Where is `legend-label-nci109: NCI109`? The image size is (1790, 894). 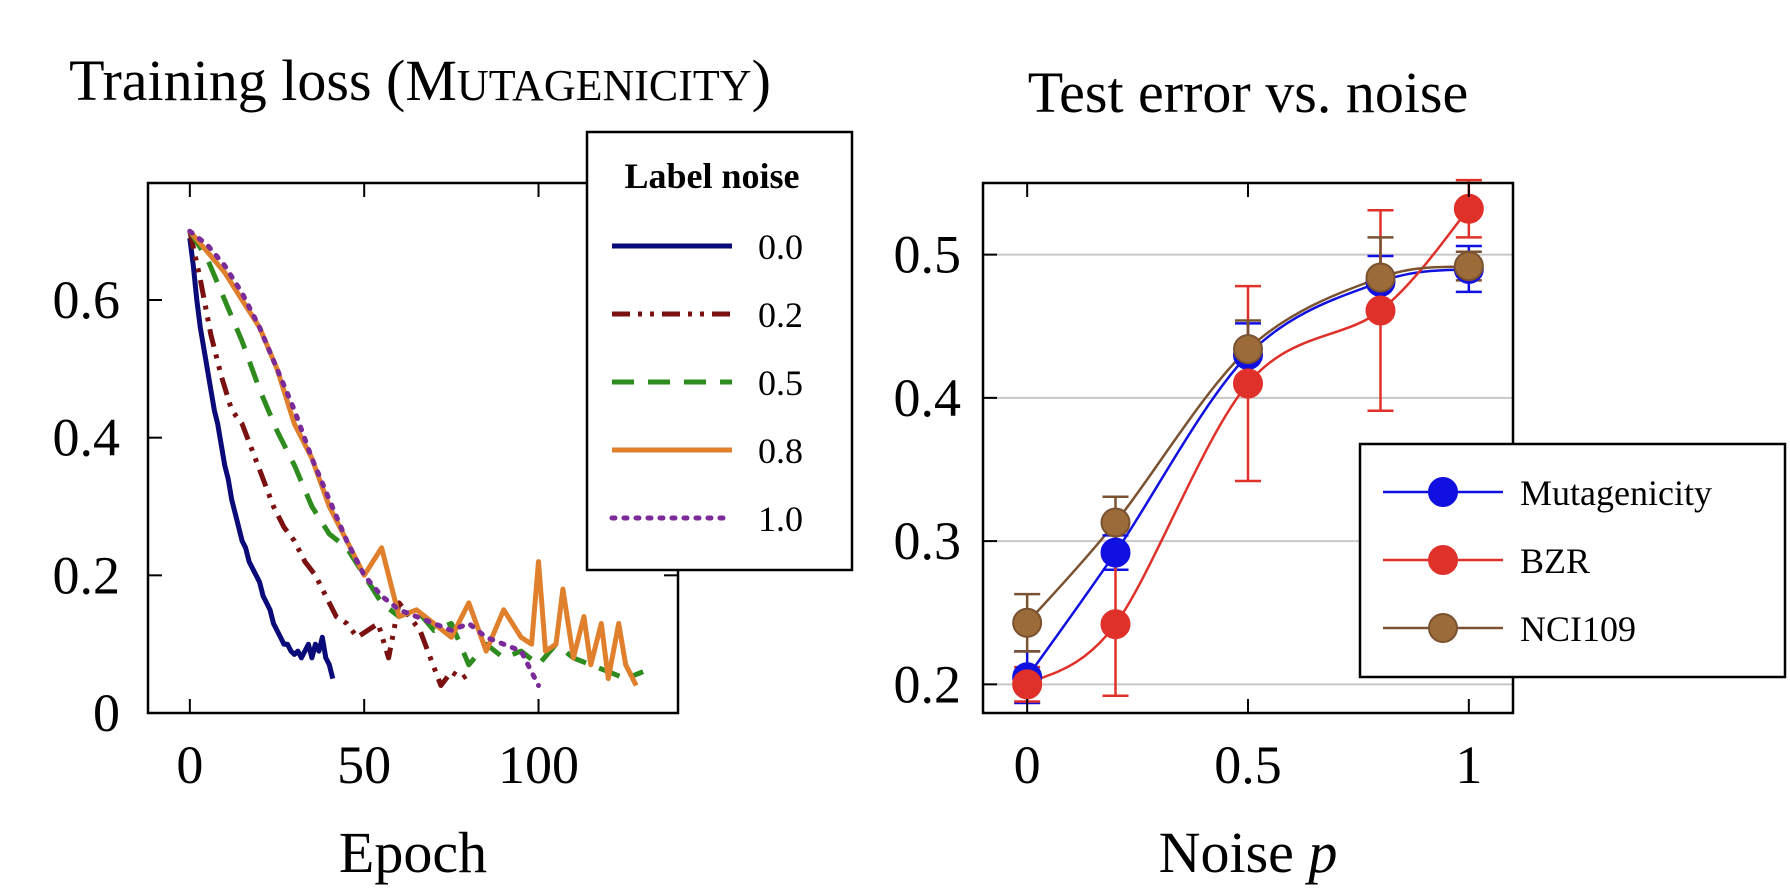
legend-label-nci109: NCI109 is located at coordinates (1578, 629).